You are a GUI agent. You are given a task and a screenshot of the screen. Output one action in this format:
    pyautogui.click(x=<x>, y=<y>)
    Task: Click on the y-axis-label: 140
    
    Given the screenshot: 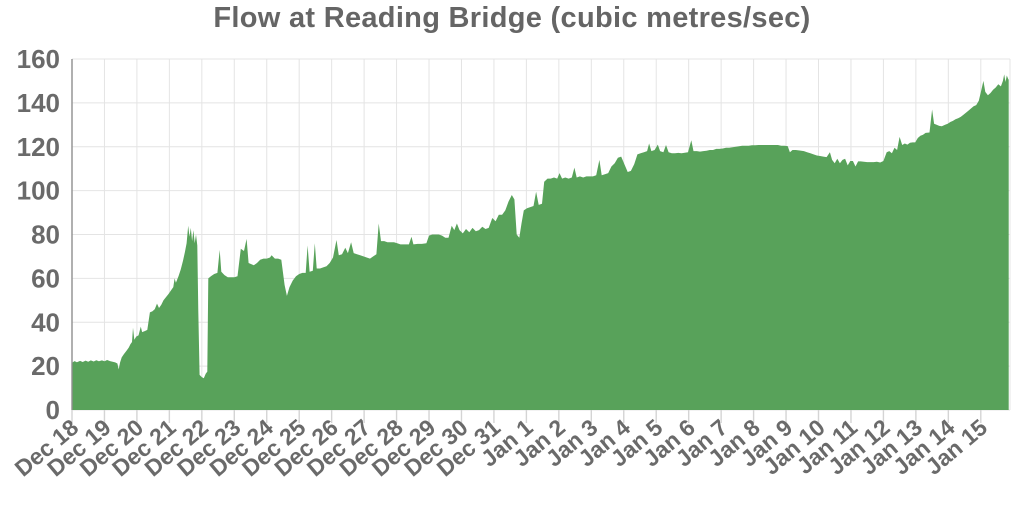 What is the action you would take?
    pyautogui.click(x=38, y=103)
    